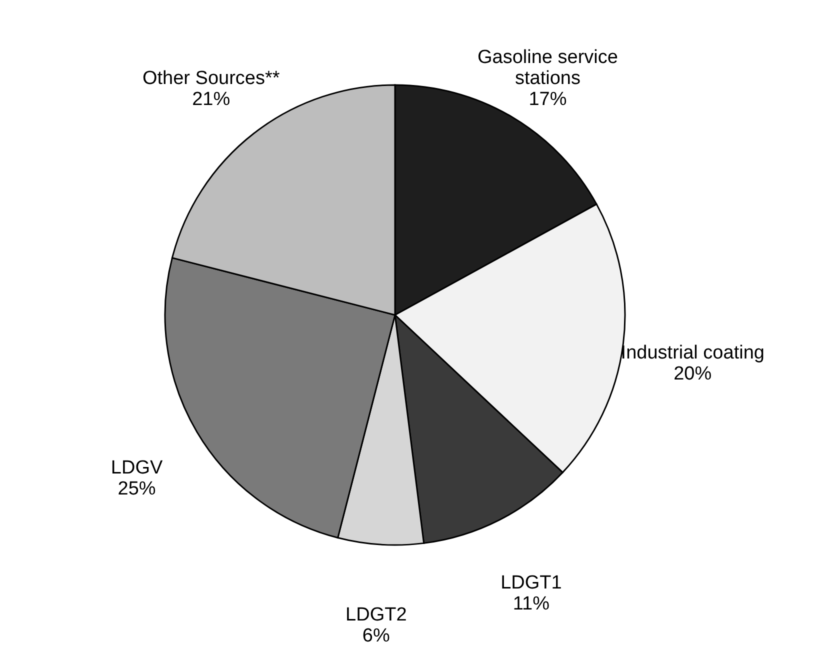 Image resolution: width=824 pixels, height=656 pixels. What do you see at coordinates (531, 603) in the screenshot?
I see `data-label: 11%` at bounding box center [531, 603].